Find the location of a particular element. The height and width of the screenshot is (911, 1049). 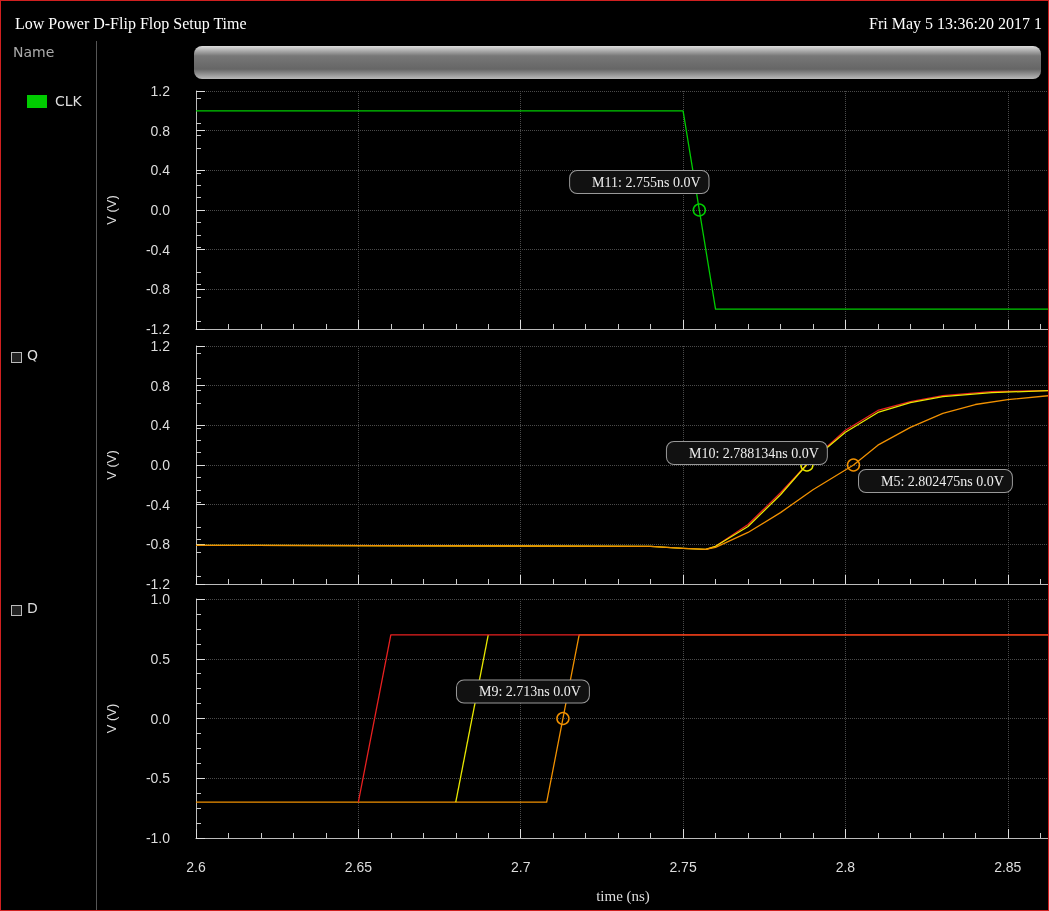

x-tick-label: 2.7 is located at coordinates (520, 867).